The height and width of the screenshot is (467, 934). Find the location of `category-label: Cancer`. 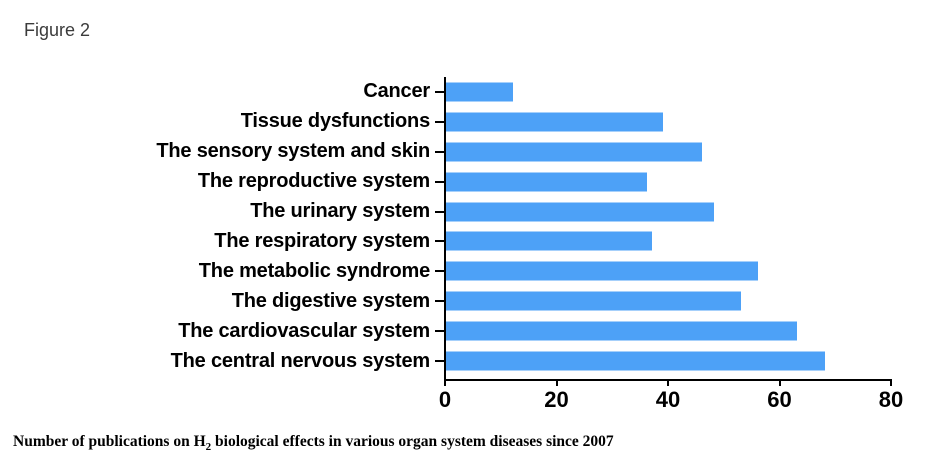

category-label: Cancer is located at coordinates (396, 91).